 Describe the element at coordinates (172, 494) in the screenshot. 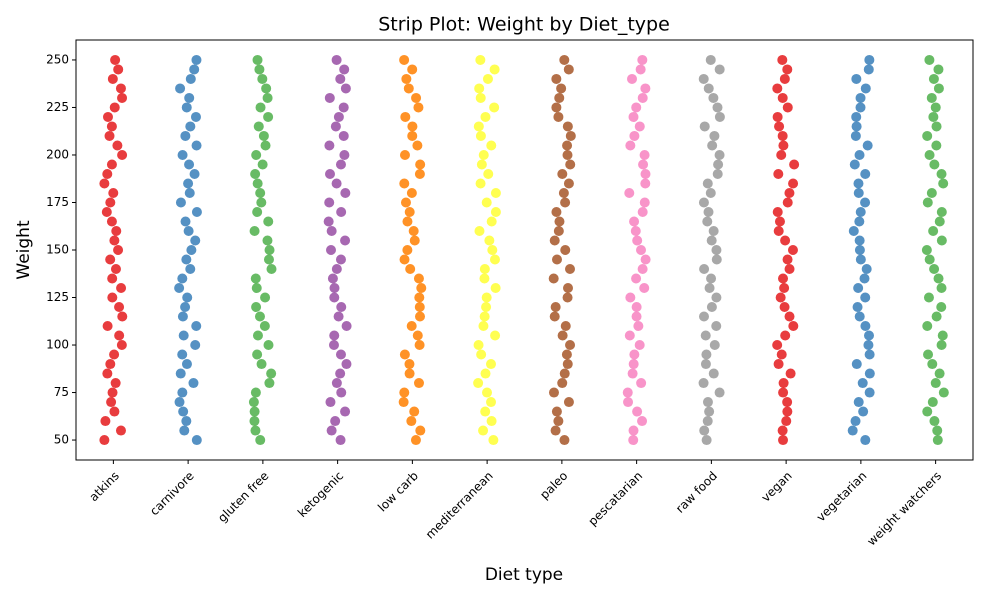

I see `x-tick-label: carnivore` at that location.